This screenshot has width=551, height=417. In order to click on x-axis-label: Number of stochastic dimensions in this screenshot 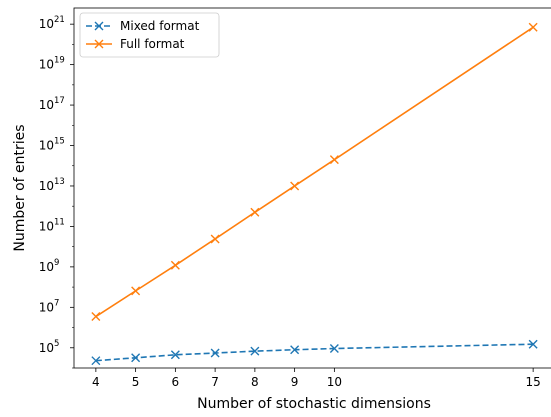, I will do `click(314, 404)`.